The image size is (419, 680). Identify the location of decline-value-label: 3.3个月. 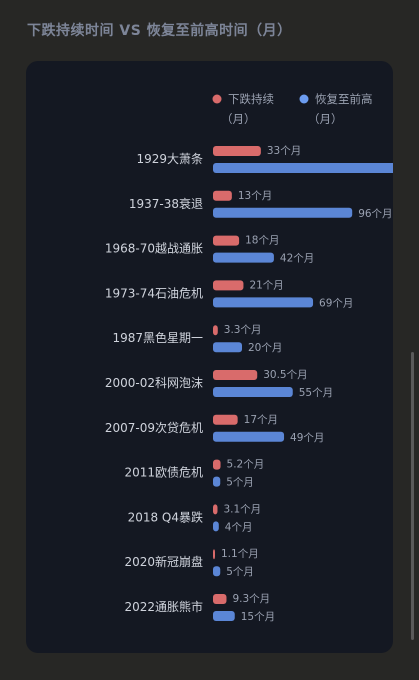
(243, 330).